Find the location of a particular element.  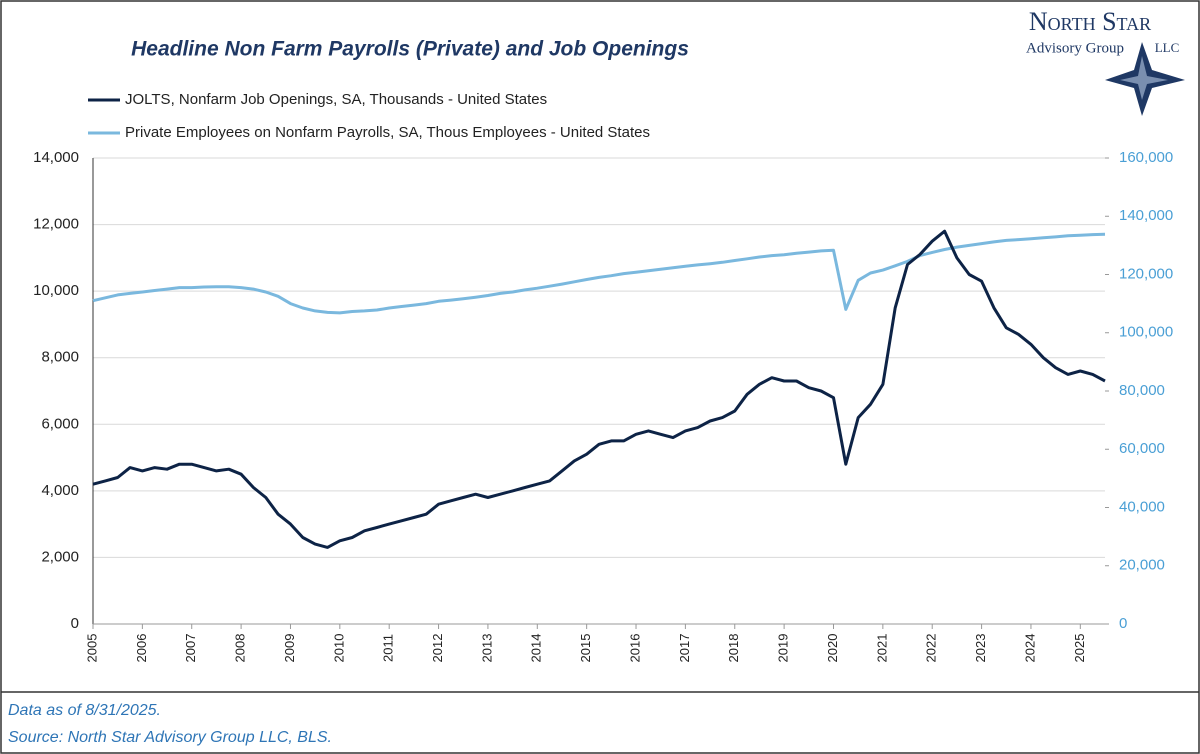

series-line is located at coordinates (599, 273).